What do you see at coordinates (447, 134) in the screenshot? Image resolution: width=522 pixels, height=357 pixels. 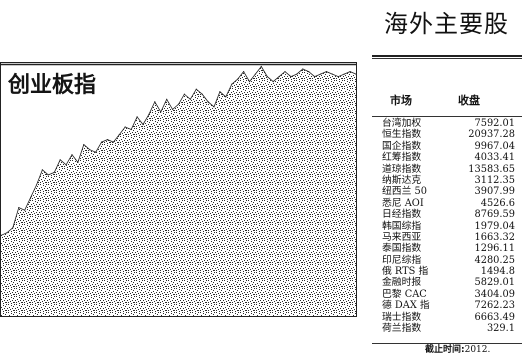 I see `table-row: 恒生指数 20937.28` at bounding box center [447, 134].